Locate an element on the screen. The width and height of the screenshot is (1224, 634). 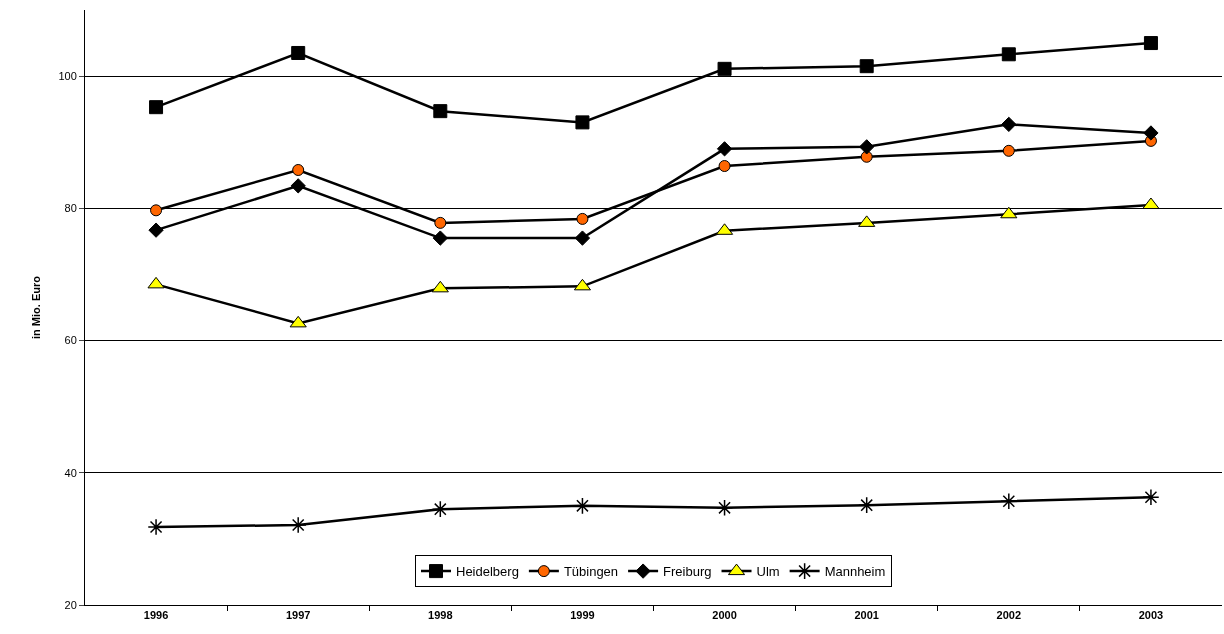
x-tick-label: 2000 is located at coordinates (724, 615).